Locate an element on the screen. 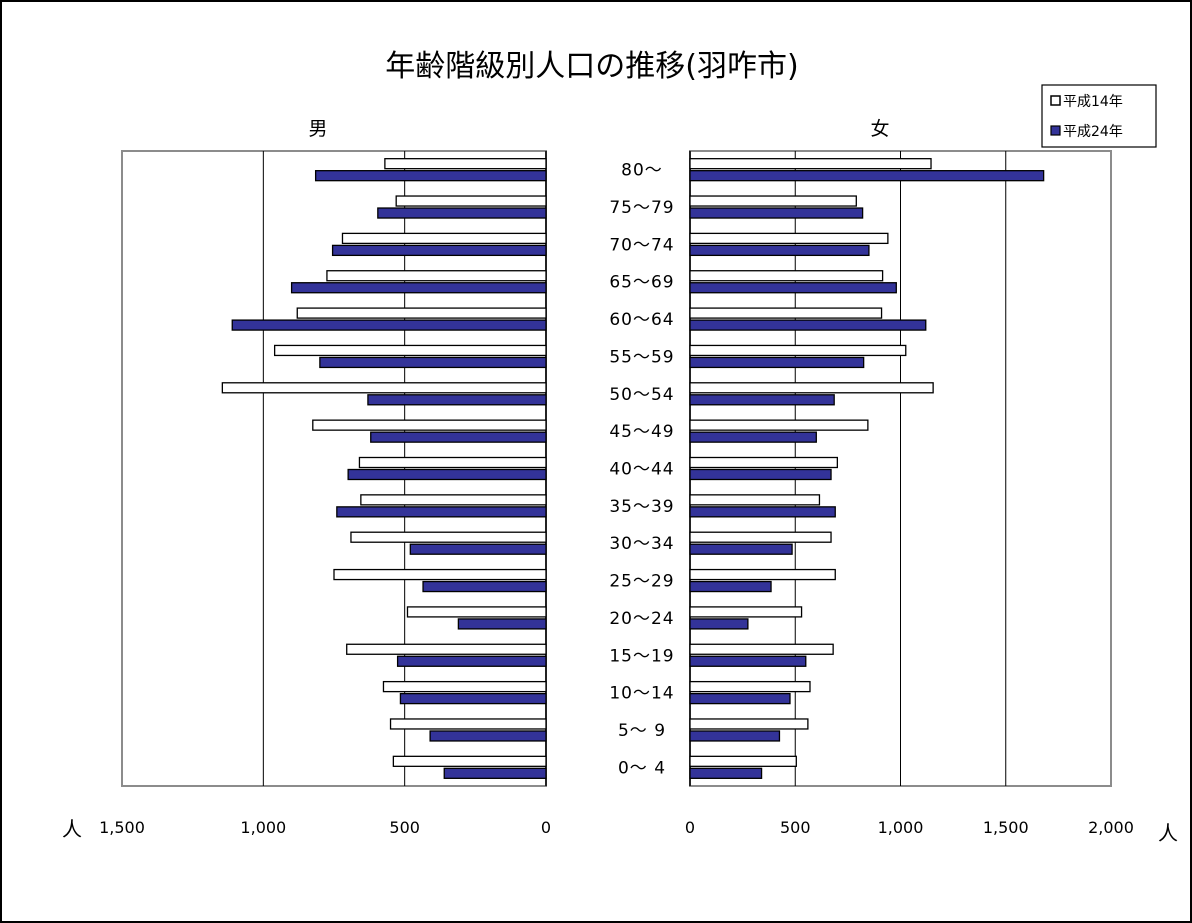 The height and width of the screenshot is (923, 1192). category-label: 75～79 is located at coordinates (641, 208).